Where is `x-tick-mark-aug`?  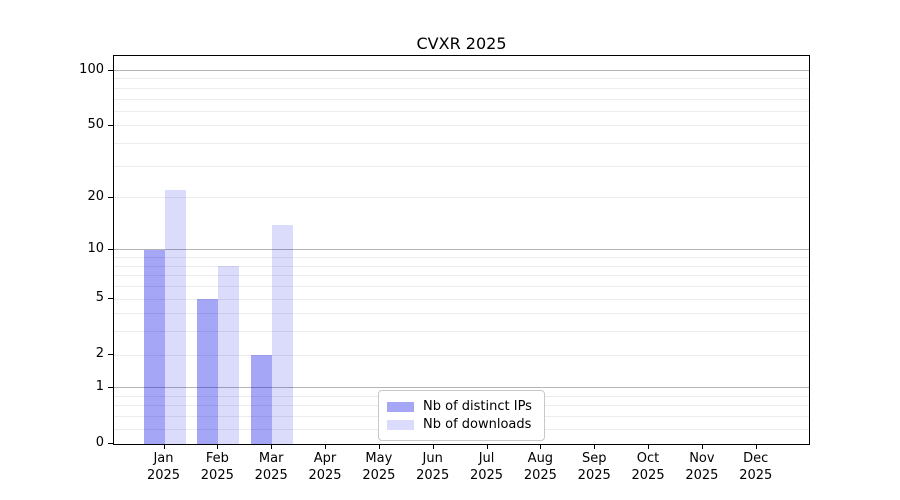 x-tick-mark-aug is located at coordinates (541, 446).